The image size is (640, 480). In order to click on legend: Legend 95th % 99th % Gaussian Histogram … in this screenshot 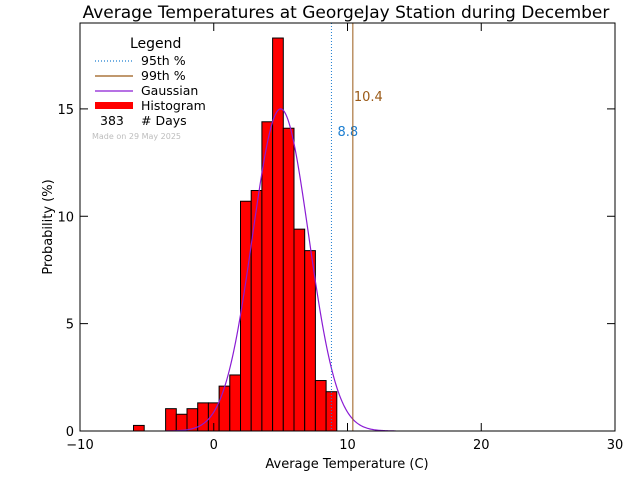, I will do `click(149, 88)`.